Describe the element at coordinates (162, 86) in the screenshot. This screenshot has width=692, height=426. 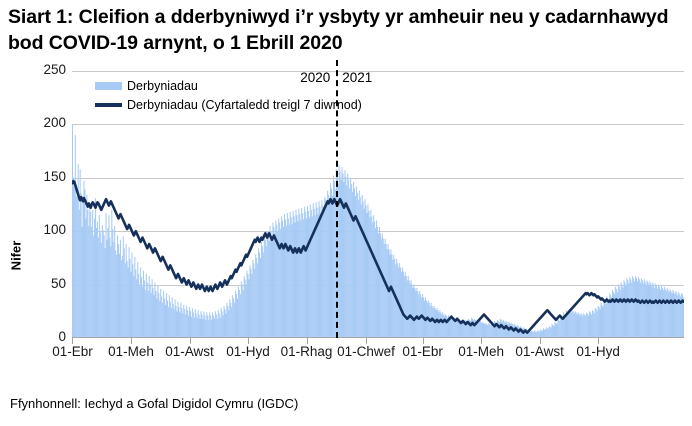
I see `legend-label-bars: Derbyniadau` at that location.